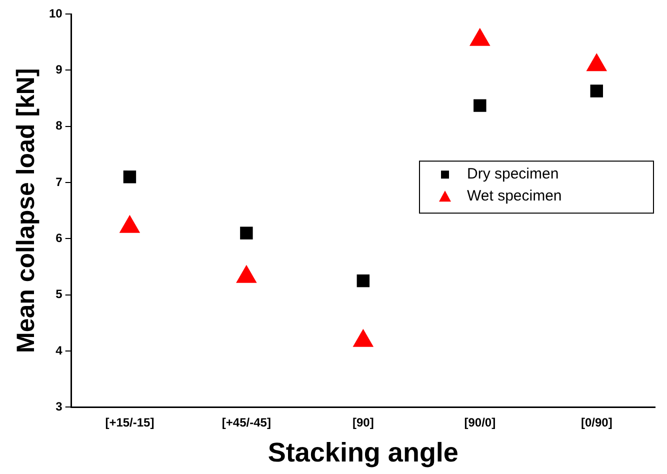 This screenshot has height=474, width=667. What do you see at coordinates (26, 210) in the screenshot?
I see `y-axis-title: Mean collapse load [kN]` at bounding box center [26, 210].